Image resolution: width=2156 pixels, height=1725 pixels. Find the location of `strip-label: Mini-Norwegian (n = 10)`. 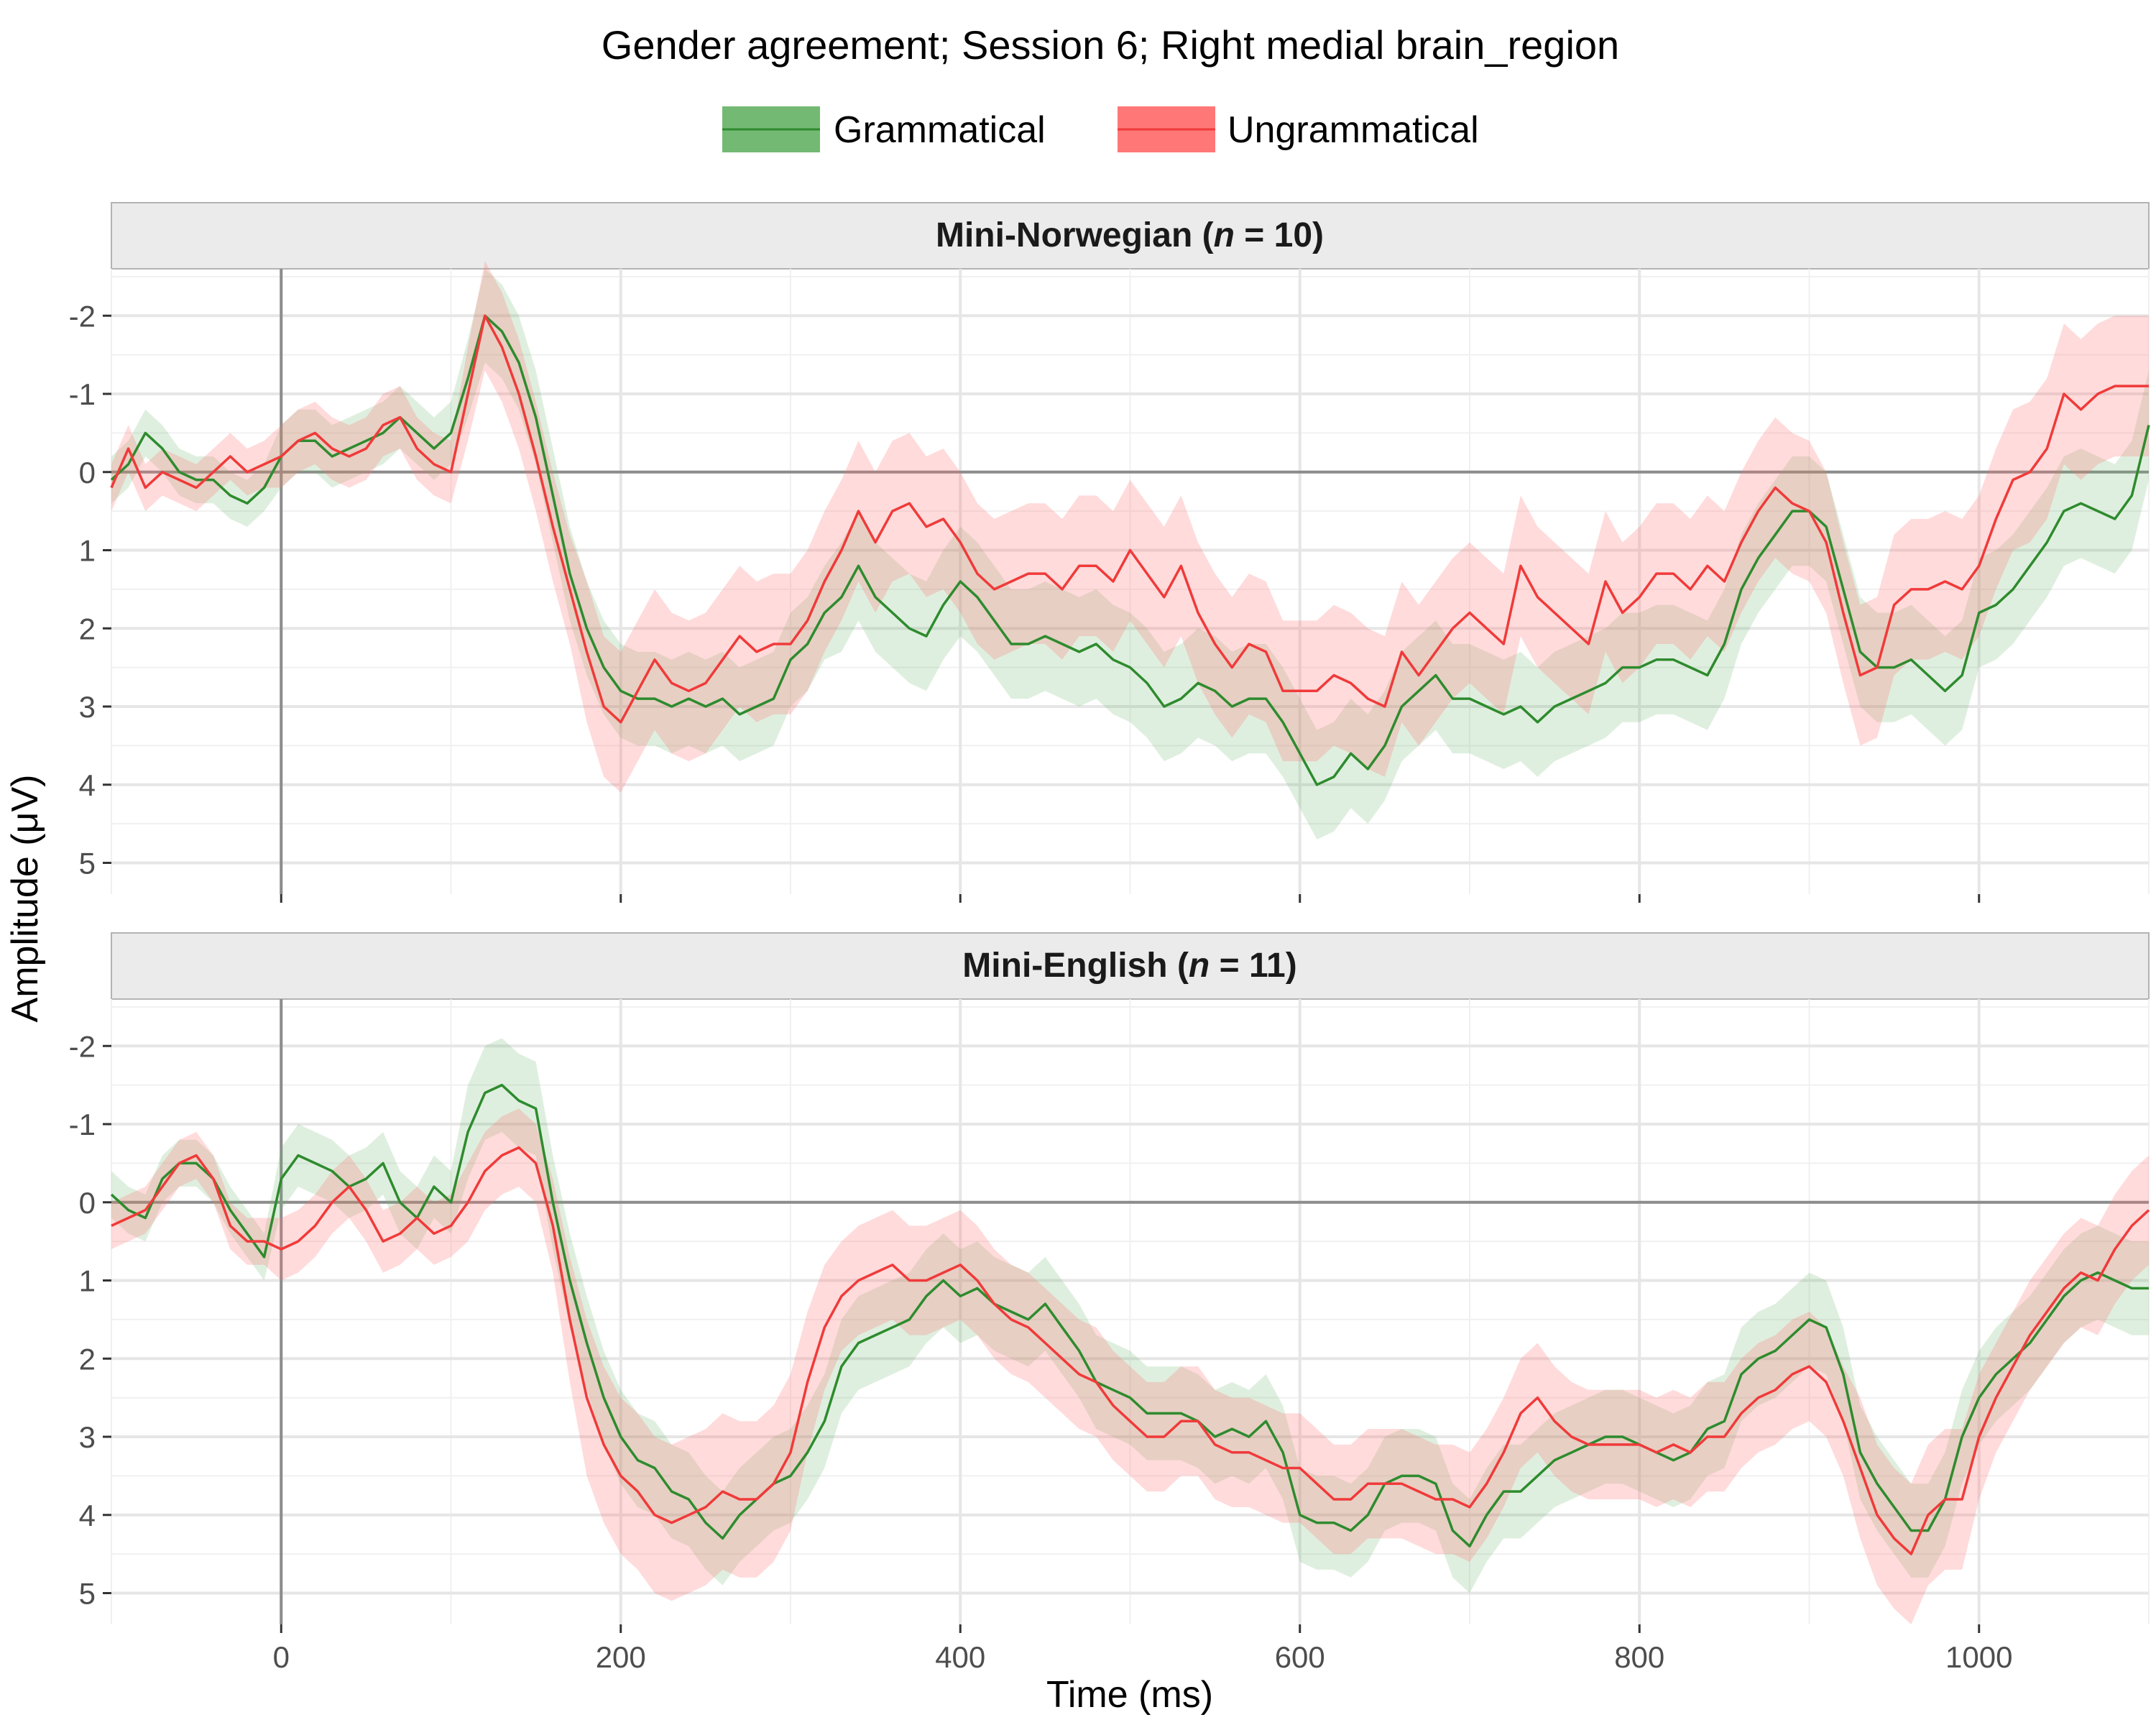

strip-label: Mini-Norwegian (n = 10) is located at coordinates (1130, 235).